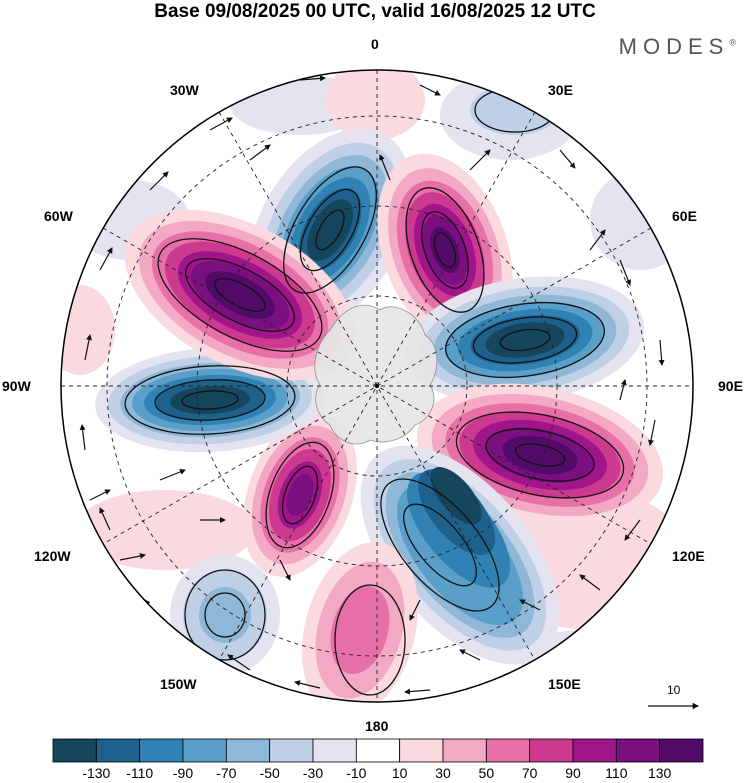  What do you see at coordinates (210, 400) in the screenshot?
I see `lobe-negative-95w` at bounding box center [210, 400].